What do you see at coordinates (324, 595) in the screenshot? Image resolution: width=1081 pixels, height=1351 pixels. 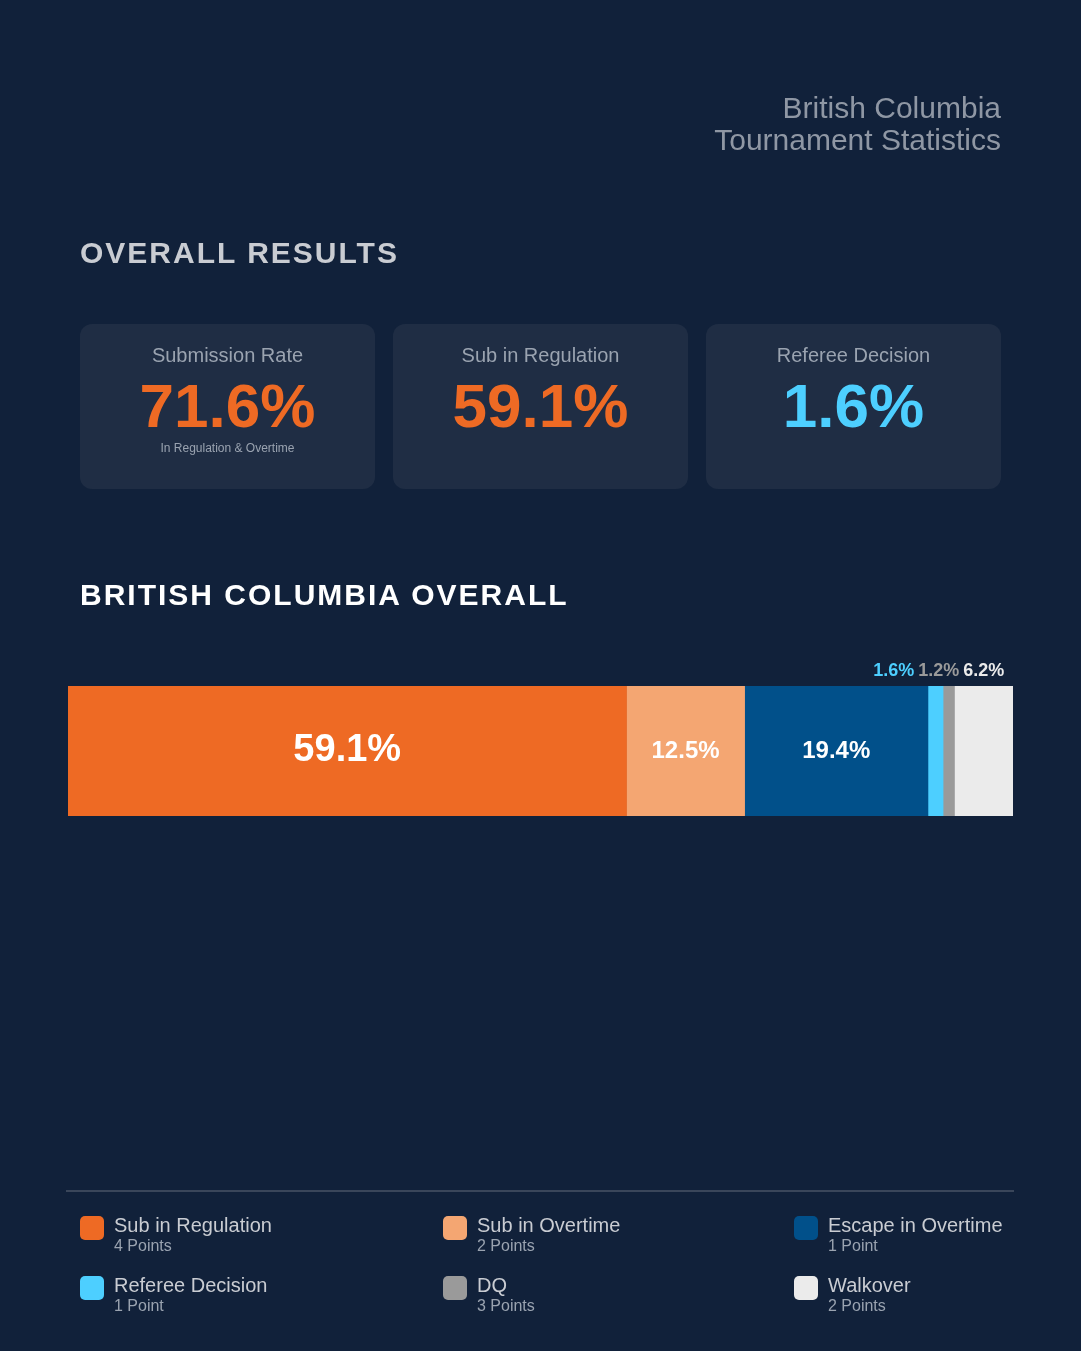 I see `chart-title: BRITISH COLUMBIA OVERALL` at bounding box center [324, 595].